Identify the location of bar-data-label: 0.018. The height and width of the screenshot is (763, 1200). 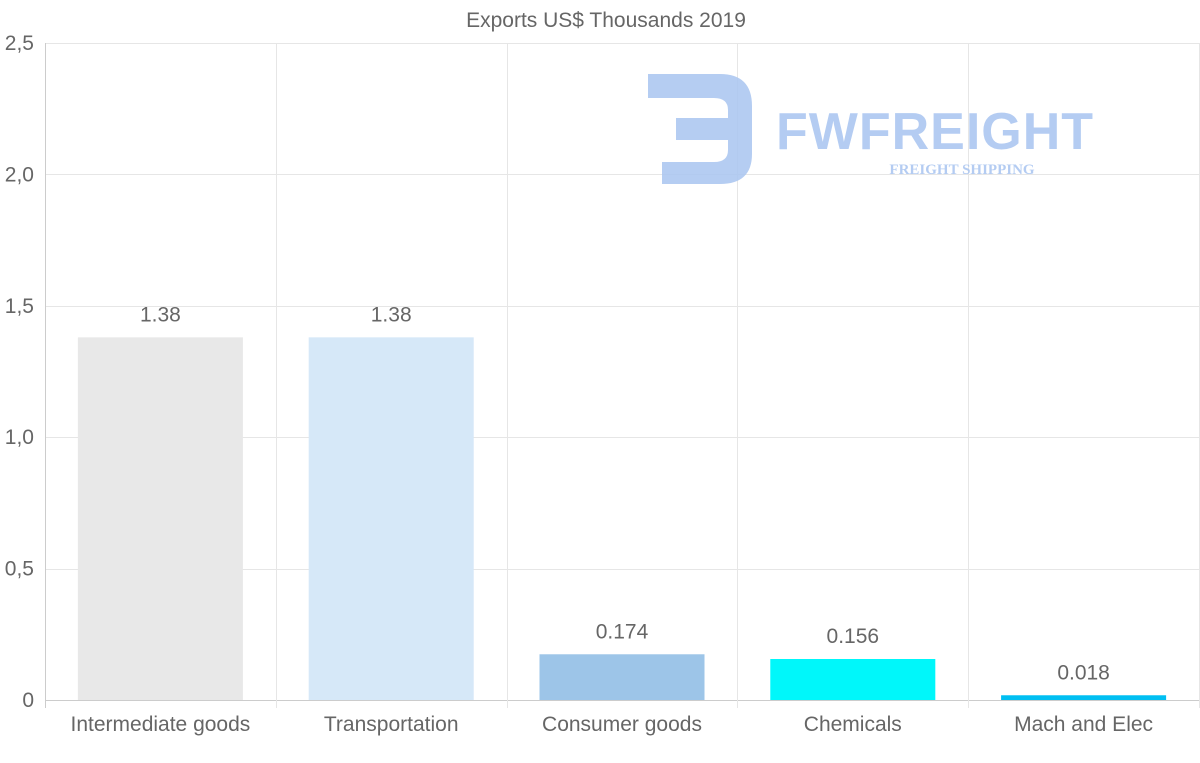
(1083, 672).